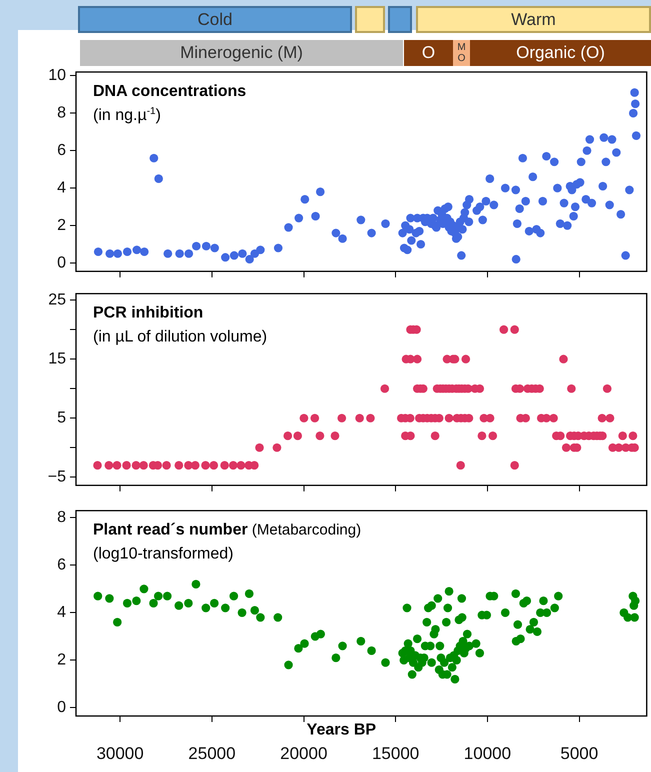  What do you see at coordinates (533, 19) in the screenshot?
I see `climate-strip: Warm` at bounding box center [533, 19].